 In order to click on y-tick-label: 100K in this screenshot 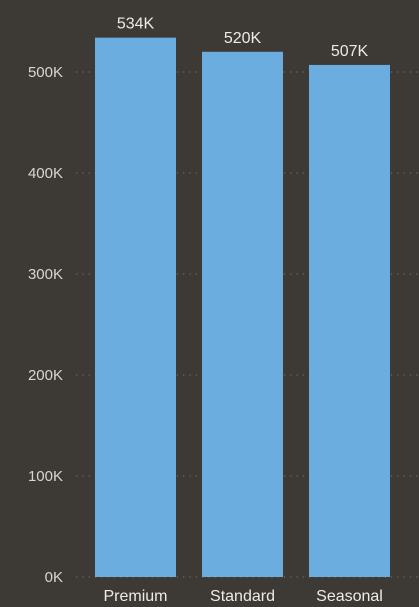, I will do `click(45, 476)`.